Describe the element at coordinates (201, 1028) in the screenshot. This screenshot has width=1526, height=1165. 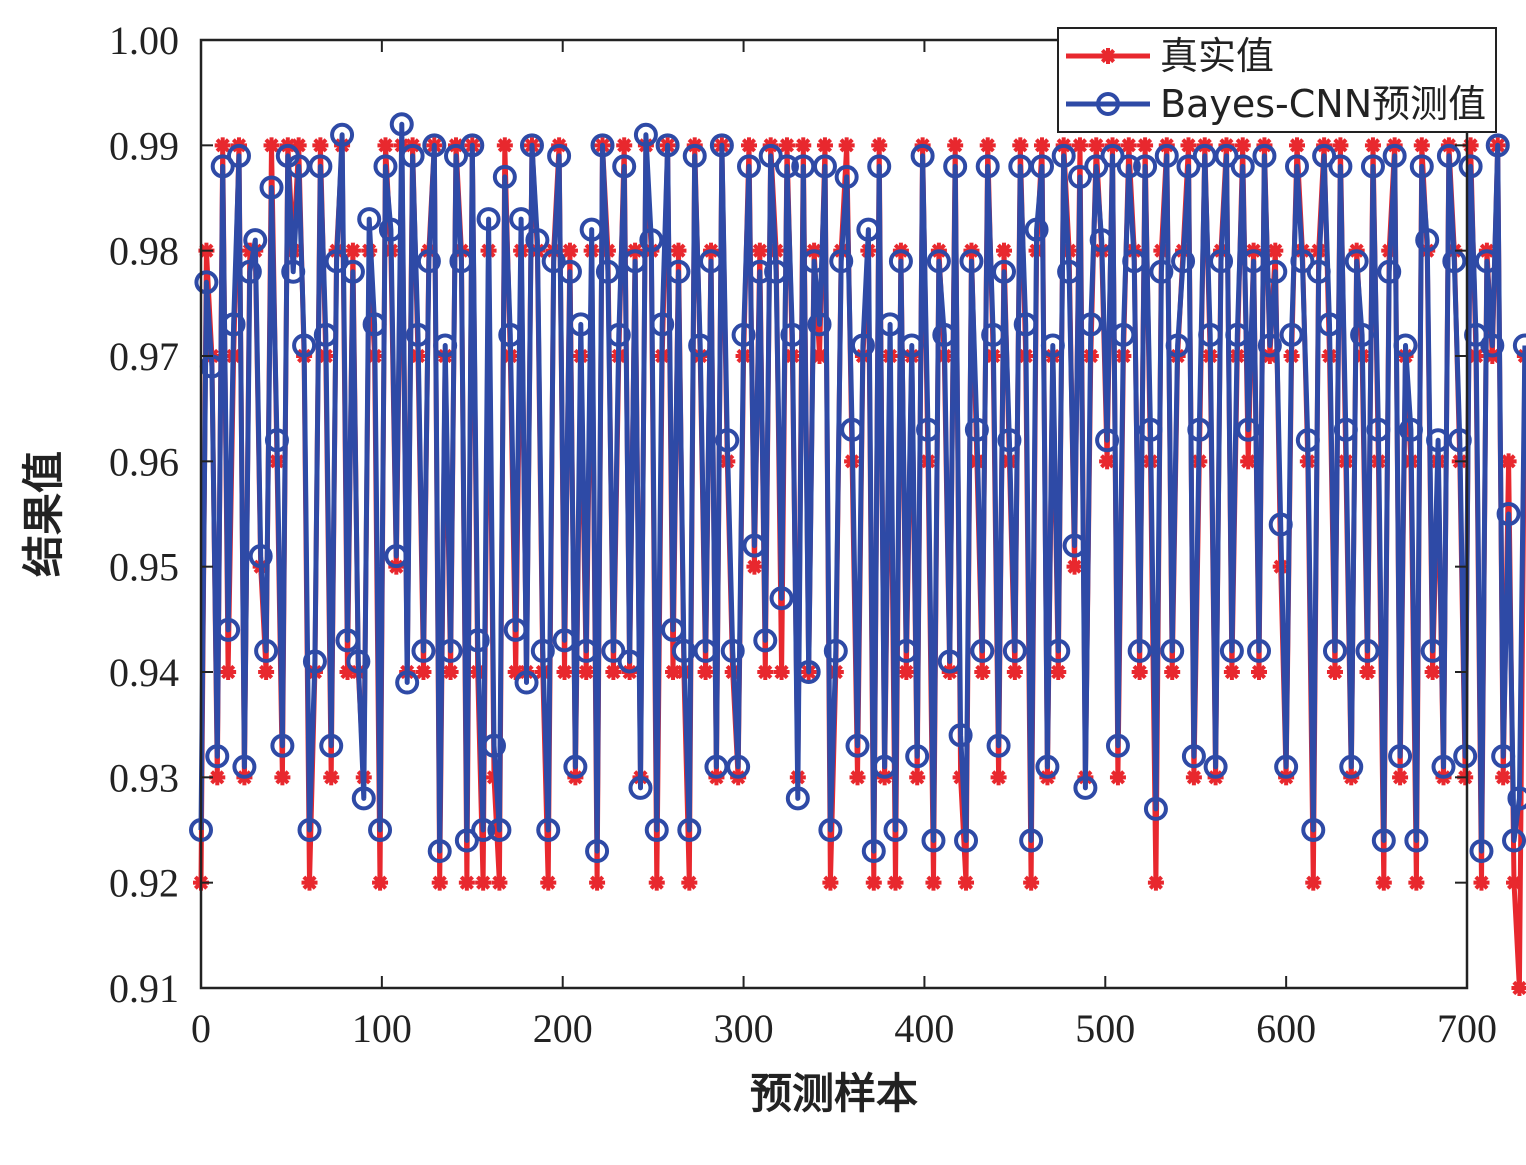
I see `x-tick-label: 0` at that location.